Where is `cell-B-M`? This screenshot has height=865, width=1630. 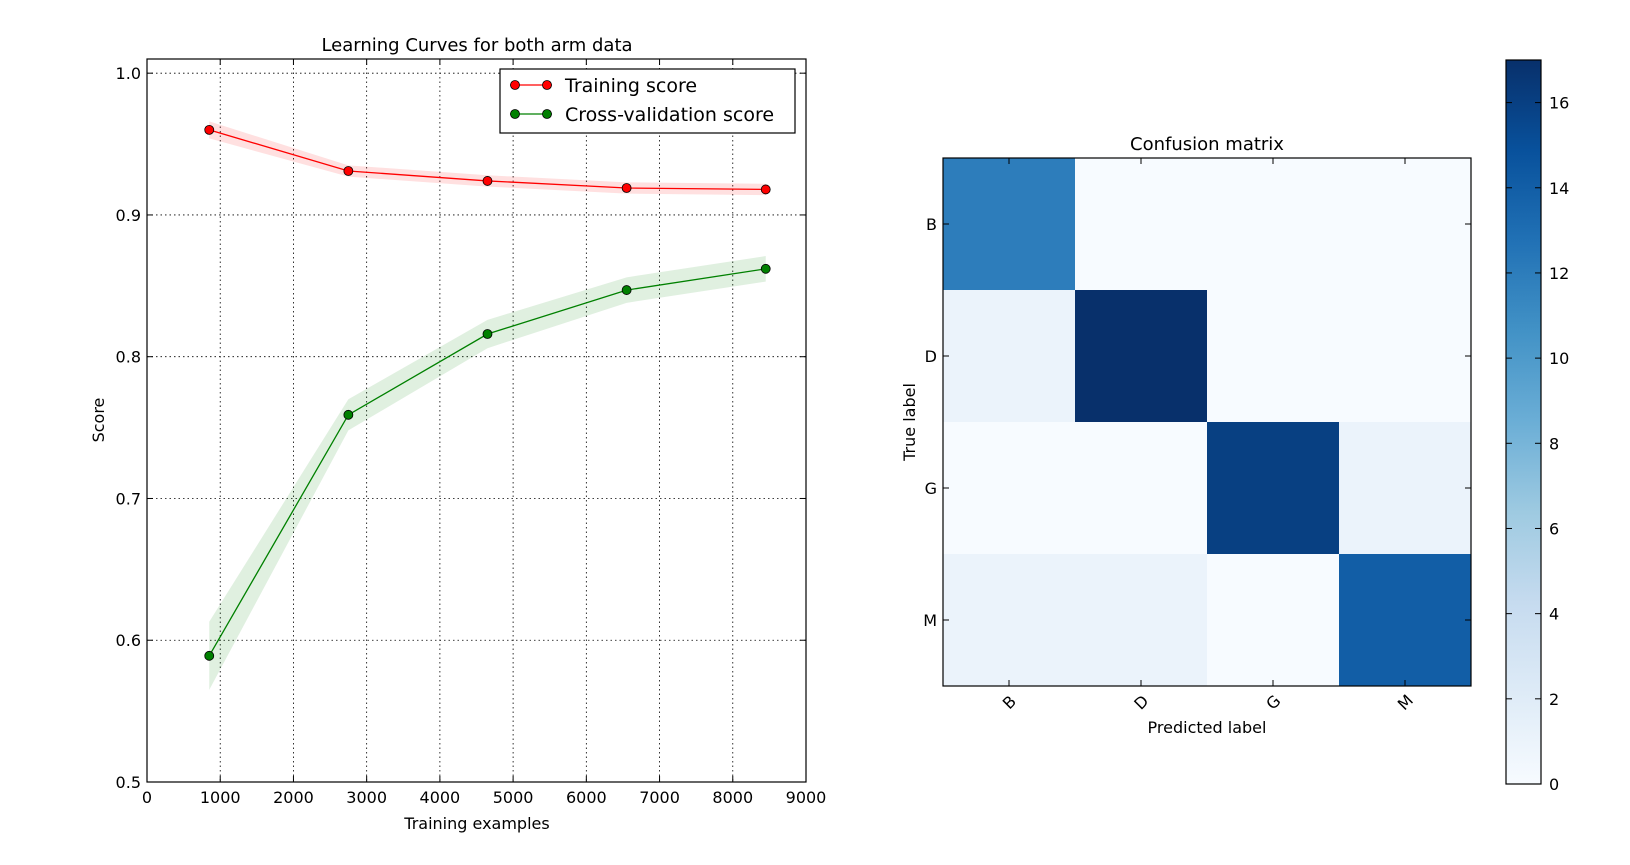 cell-B-M is located at coordinates (1405, 224).